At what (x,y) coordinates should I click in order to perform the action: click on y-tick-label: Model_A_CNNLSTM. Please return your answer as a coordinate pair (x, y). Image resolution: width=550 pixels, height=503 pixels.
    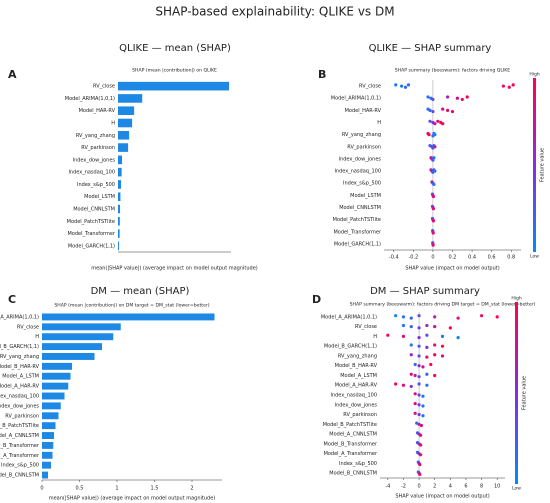
    Looking at the image, I should click on (19, 436).